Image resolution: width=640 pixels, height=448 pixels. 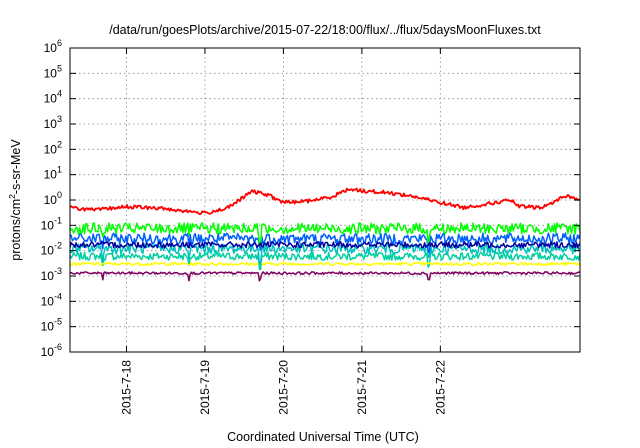 What do you see at coordinates (53, 46) in the screenshot?
I see `y-tick-label: 10⁶` at bounding box center [53, 46].